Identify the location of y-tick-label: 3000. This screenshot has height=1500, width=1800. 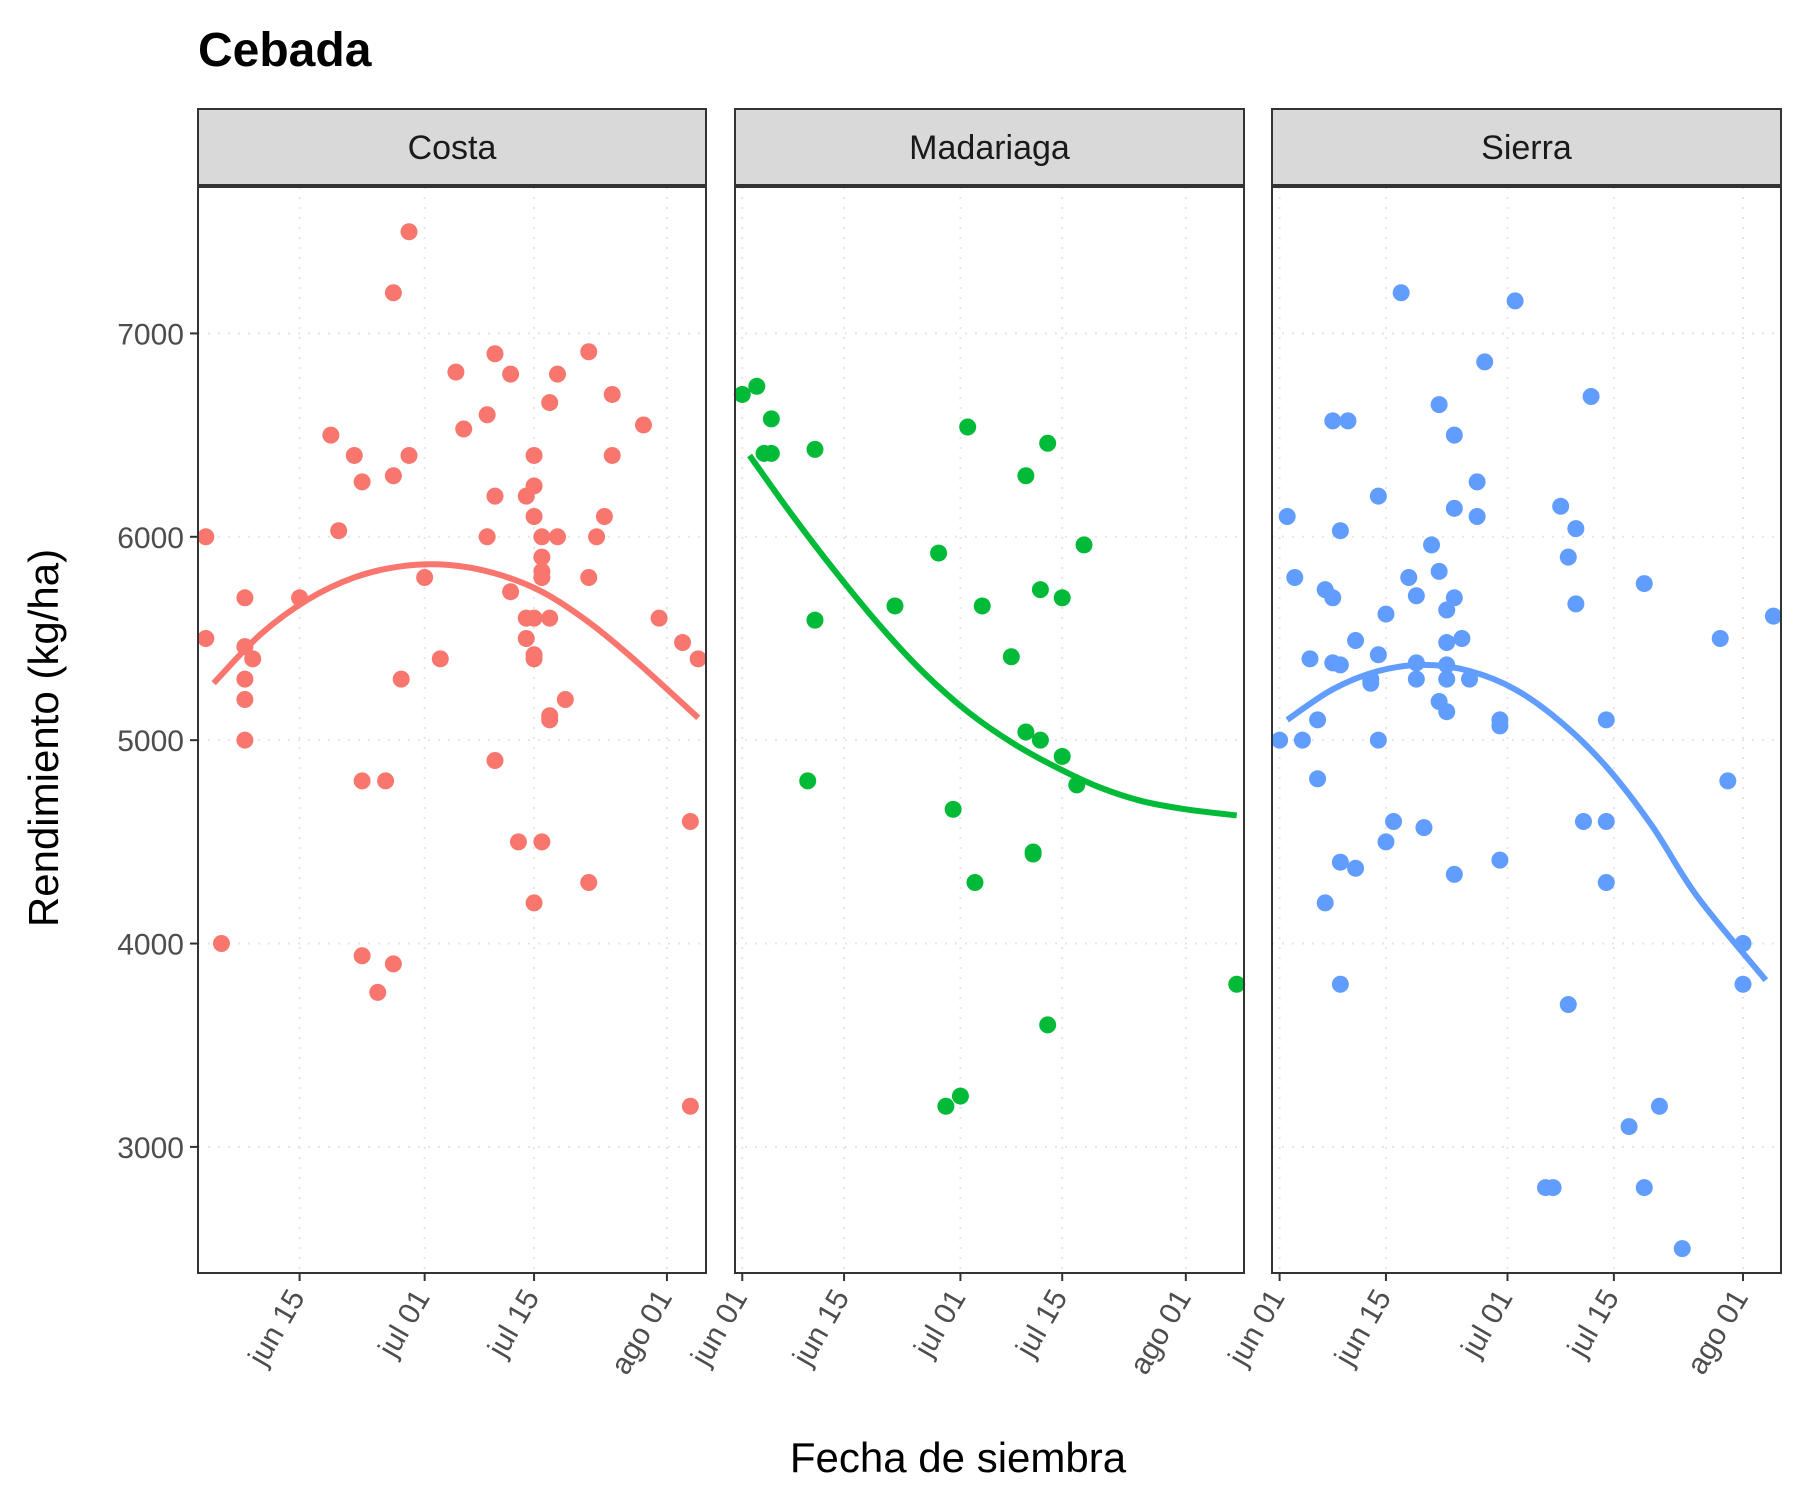
(150, 1148).